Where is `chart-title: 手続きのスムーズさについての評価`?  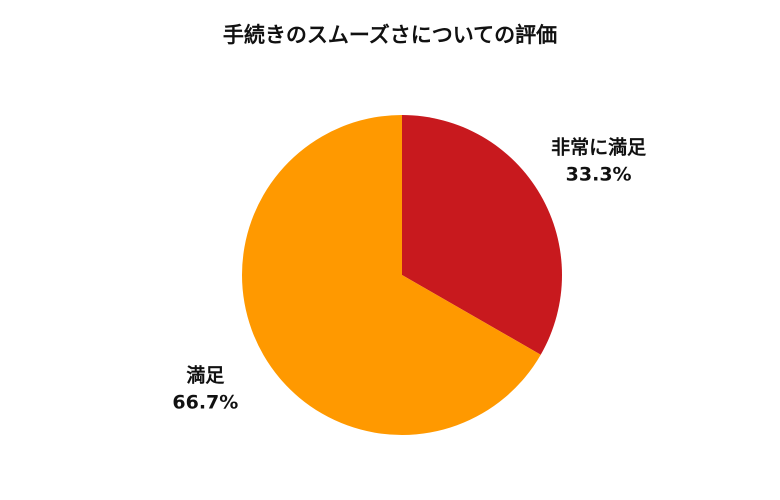
chart-title: 手続きのスムーズさについての評価 is located at coordinates (390, 35).